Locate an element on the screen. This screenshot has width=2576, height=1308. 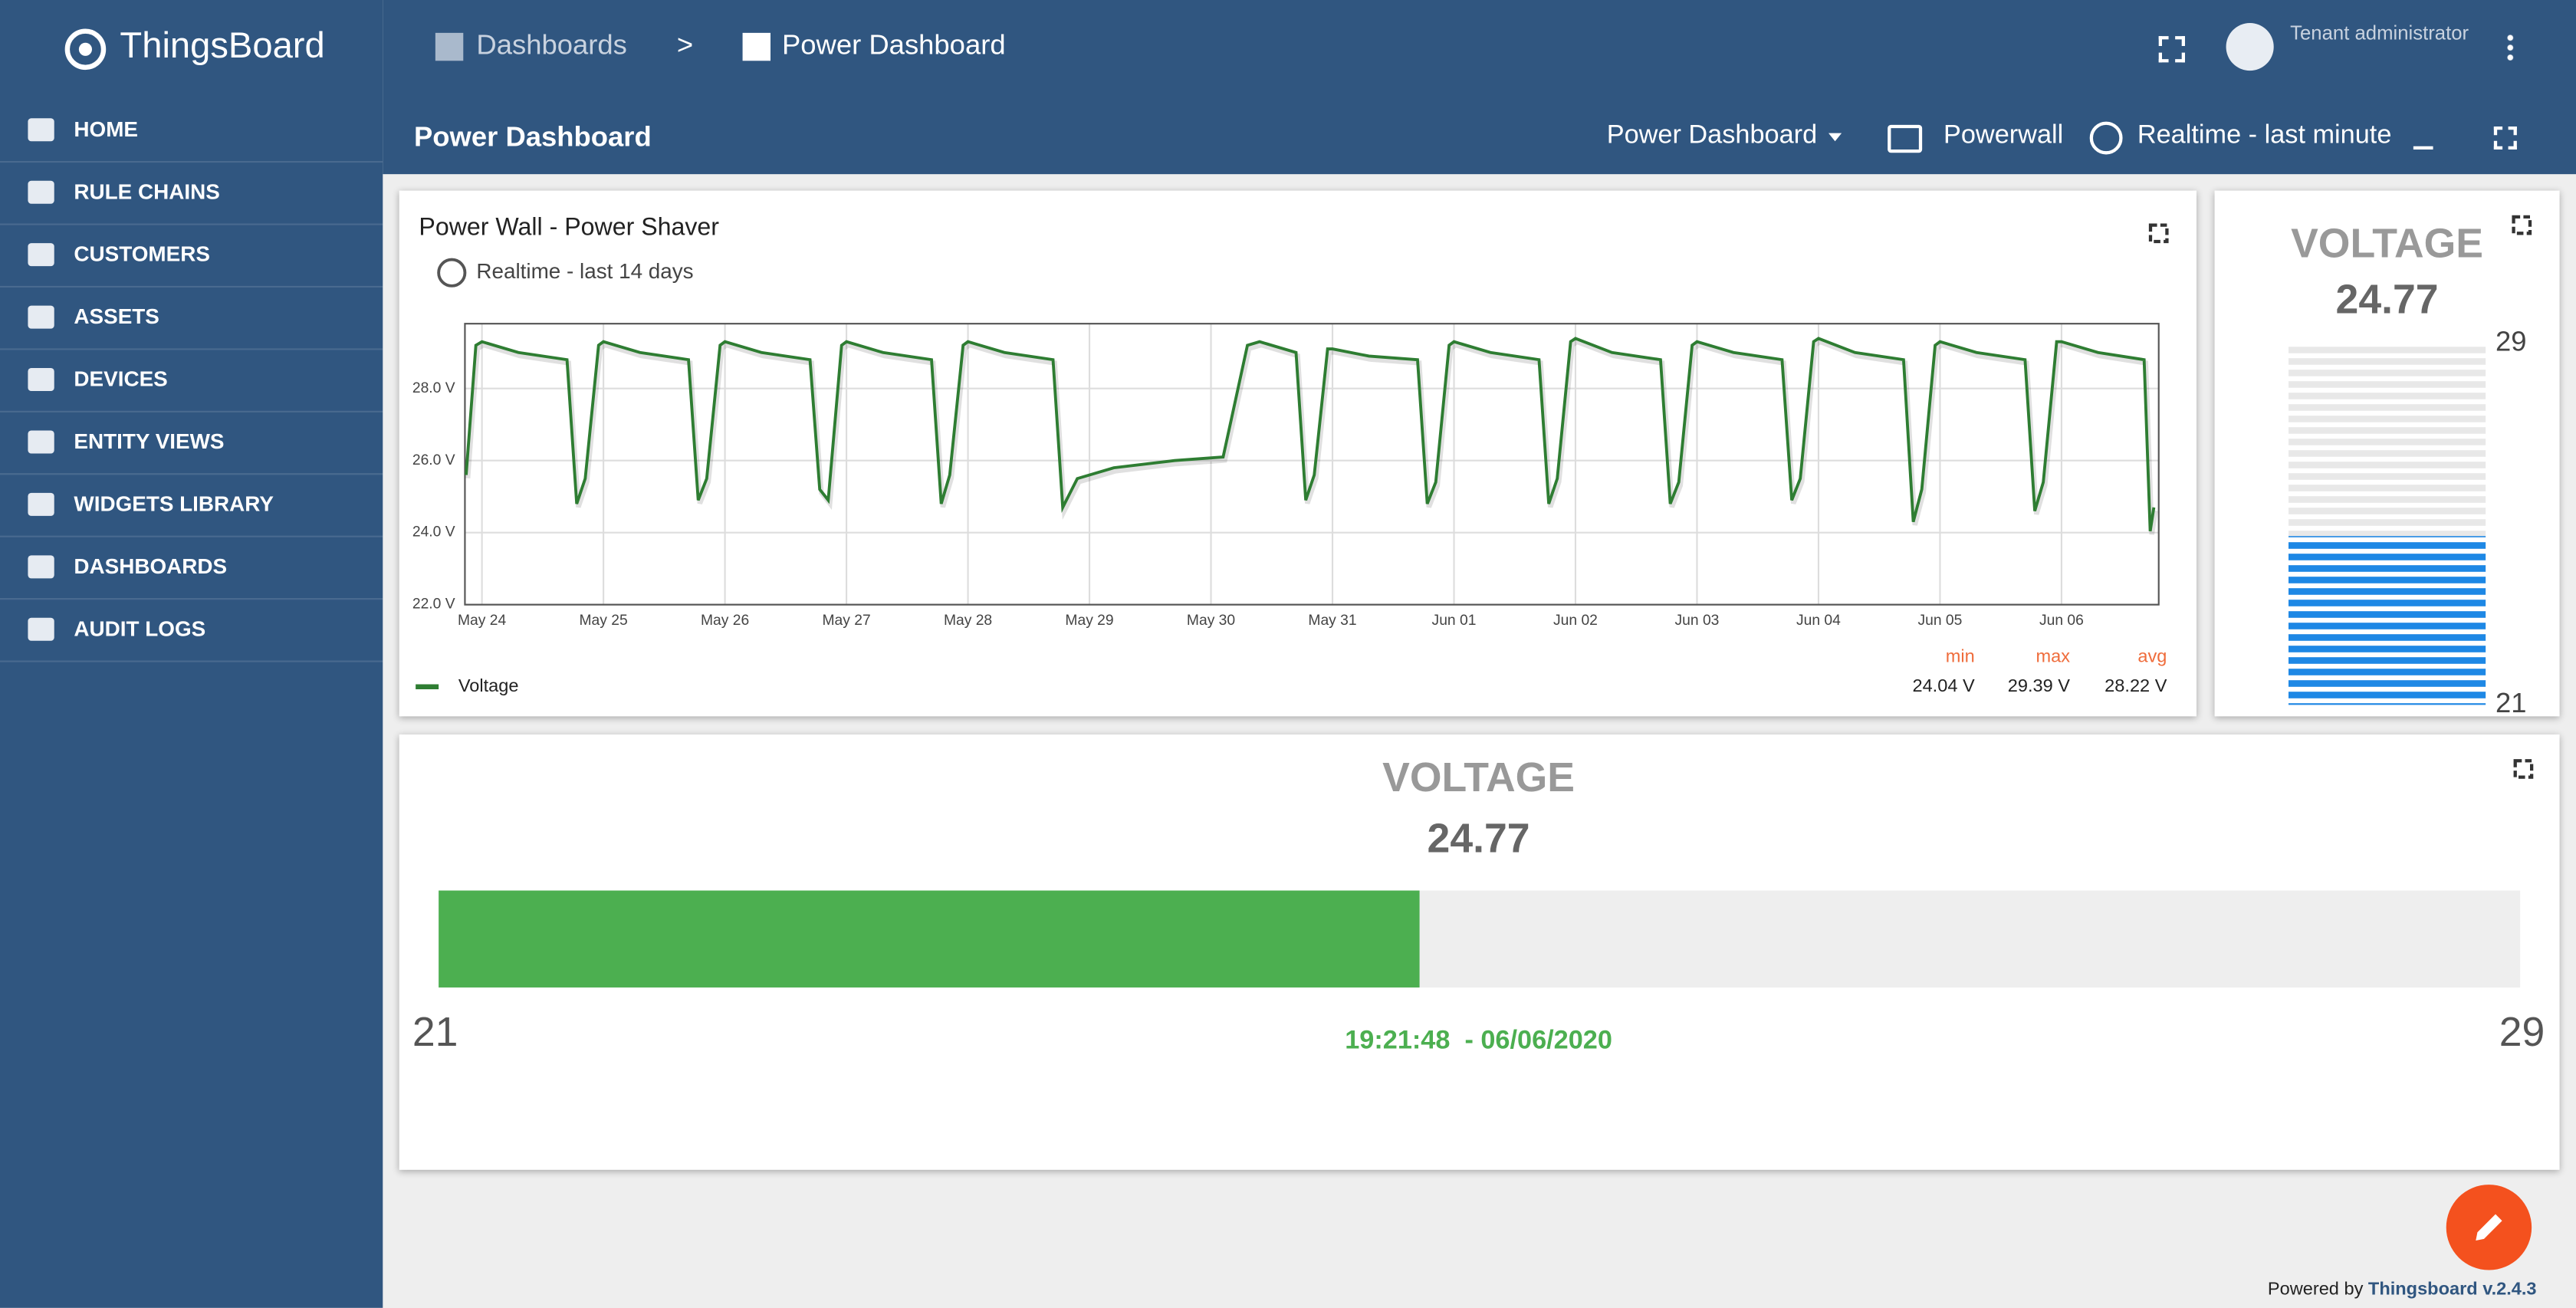
x-tick-label: May 26 is located at coordinates (725, 621).